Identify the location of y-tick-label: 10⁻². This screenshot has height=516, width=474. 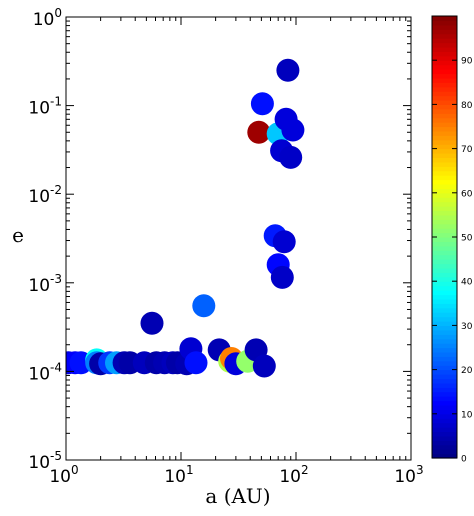
(45, 195).